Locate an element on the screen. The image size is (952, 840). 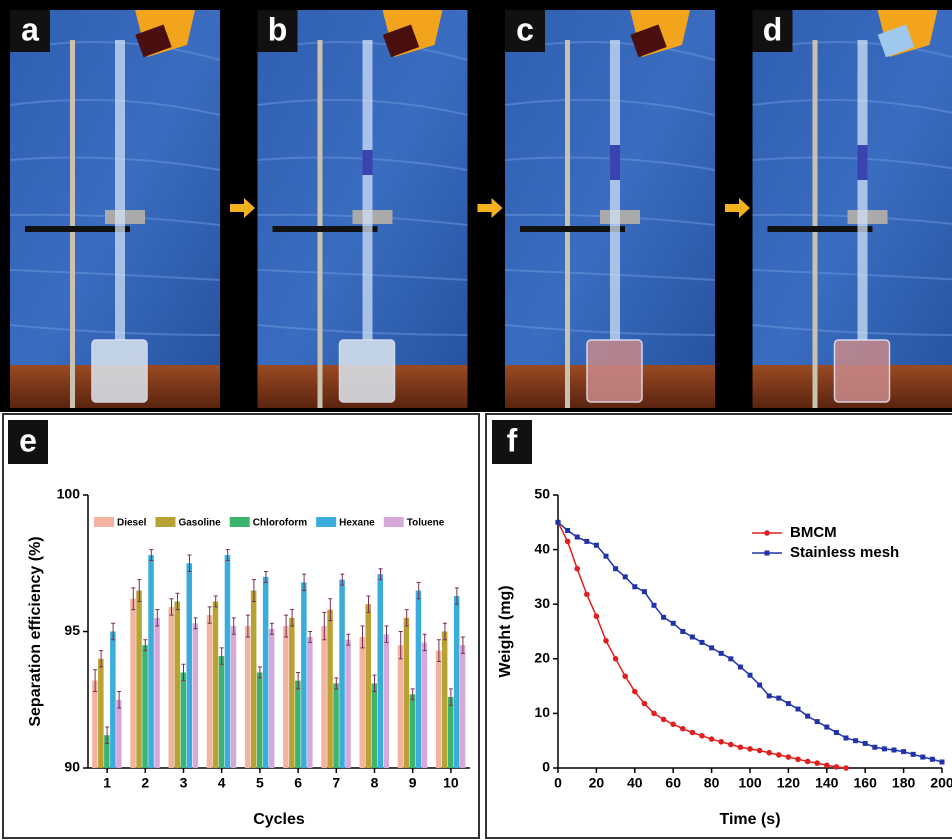
y-tick-label: 40 is located at coordinates (542, 548).